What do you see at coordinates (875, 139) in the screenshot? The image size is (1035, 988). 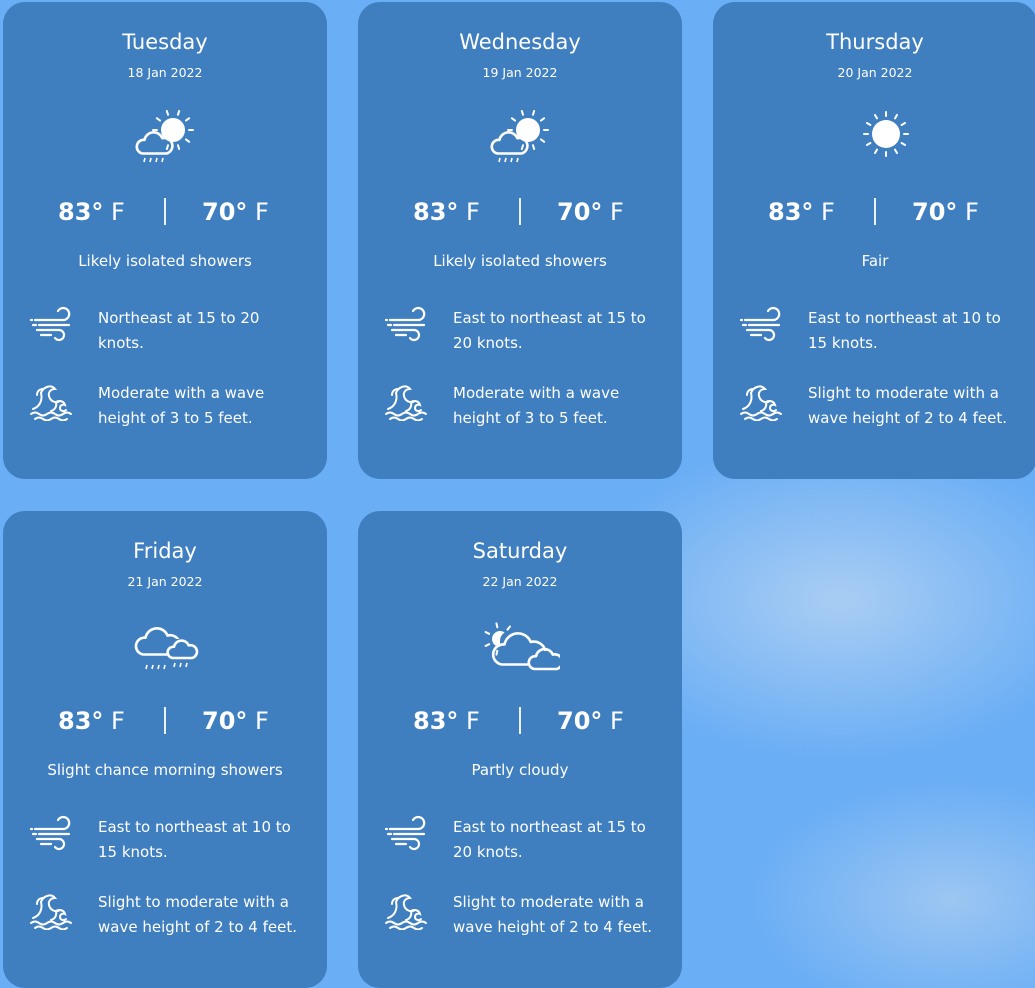 I see `sun-icon` at bounding box center [875, 139].